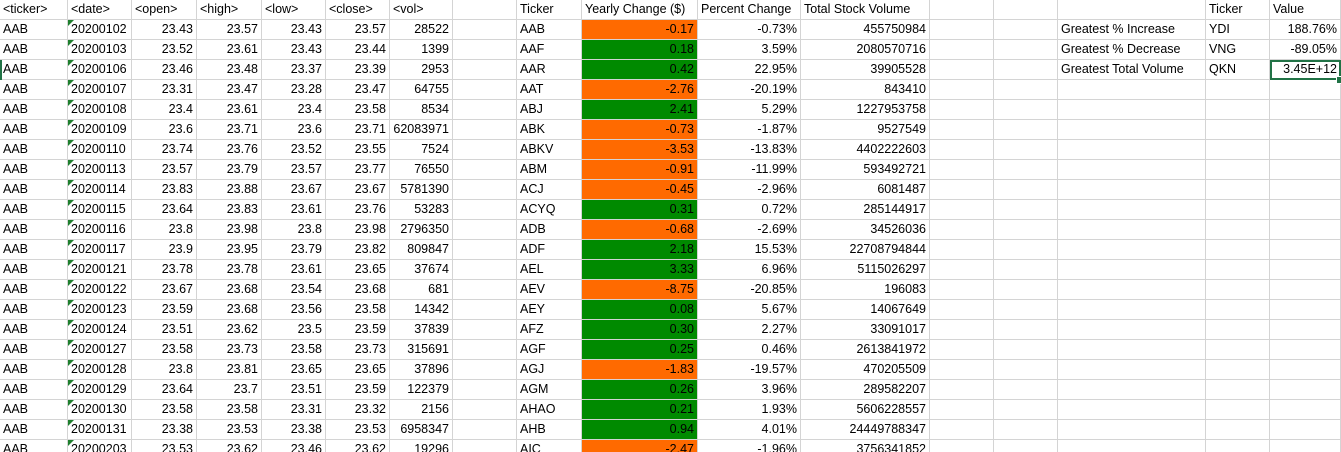  I want to click on value-cell: 23.62, so click(358, 446).